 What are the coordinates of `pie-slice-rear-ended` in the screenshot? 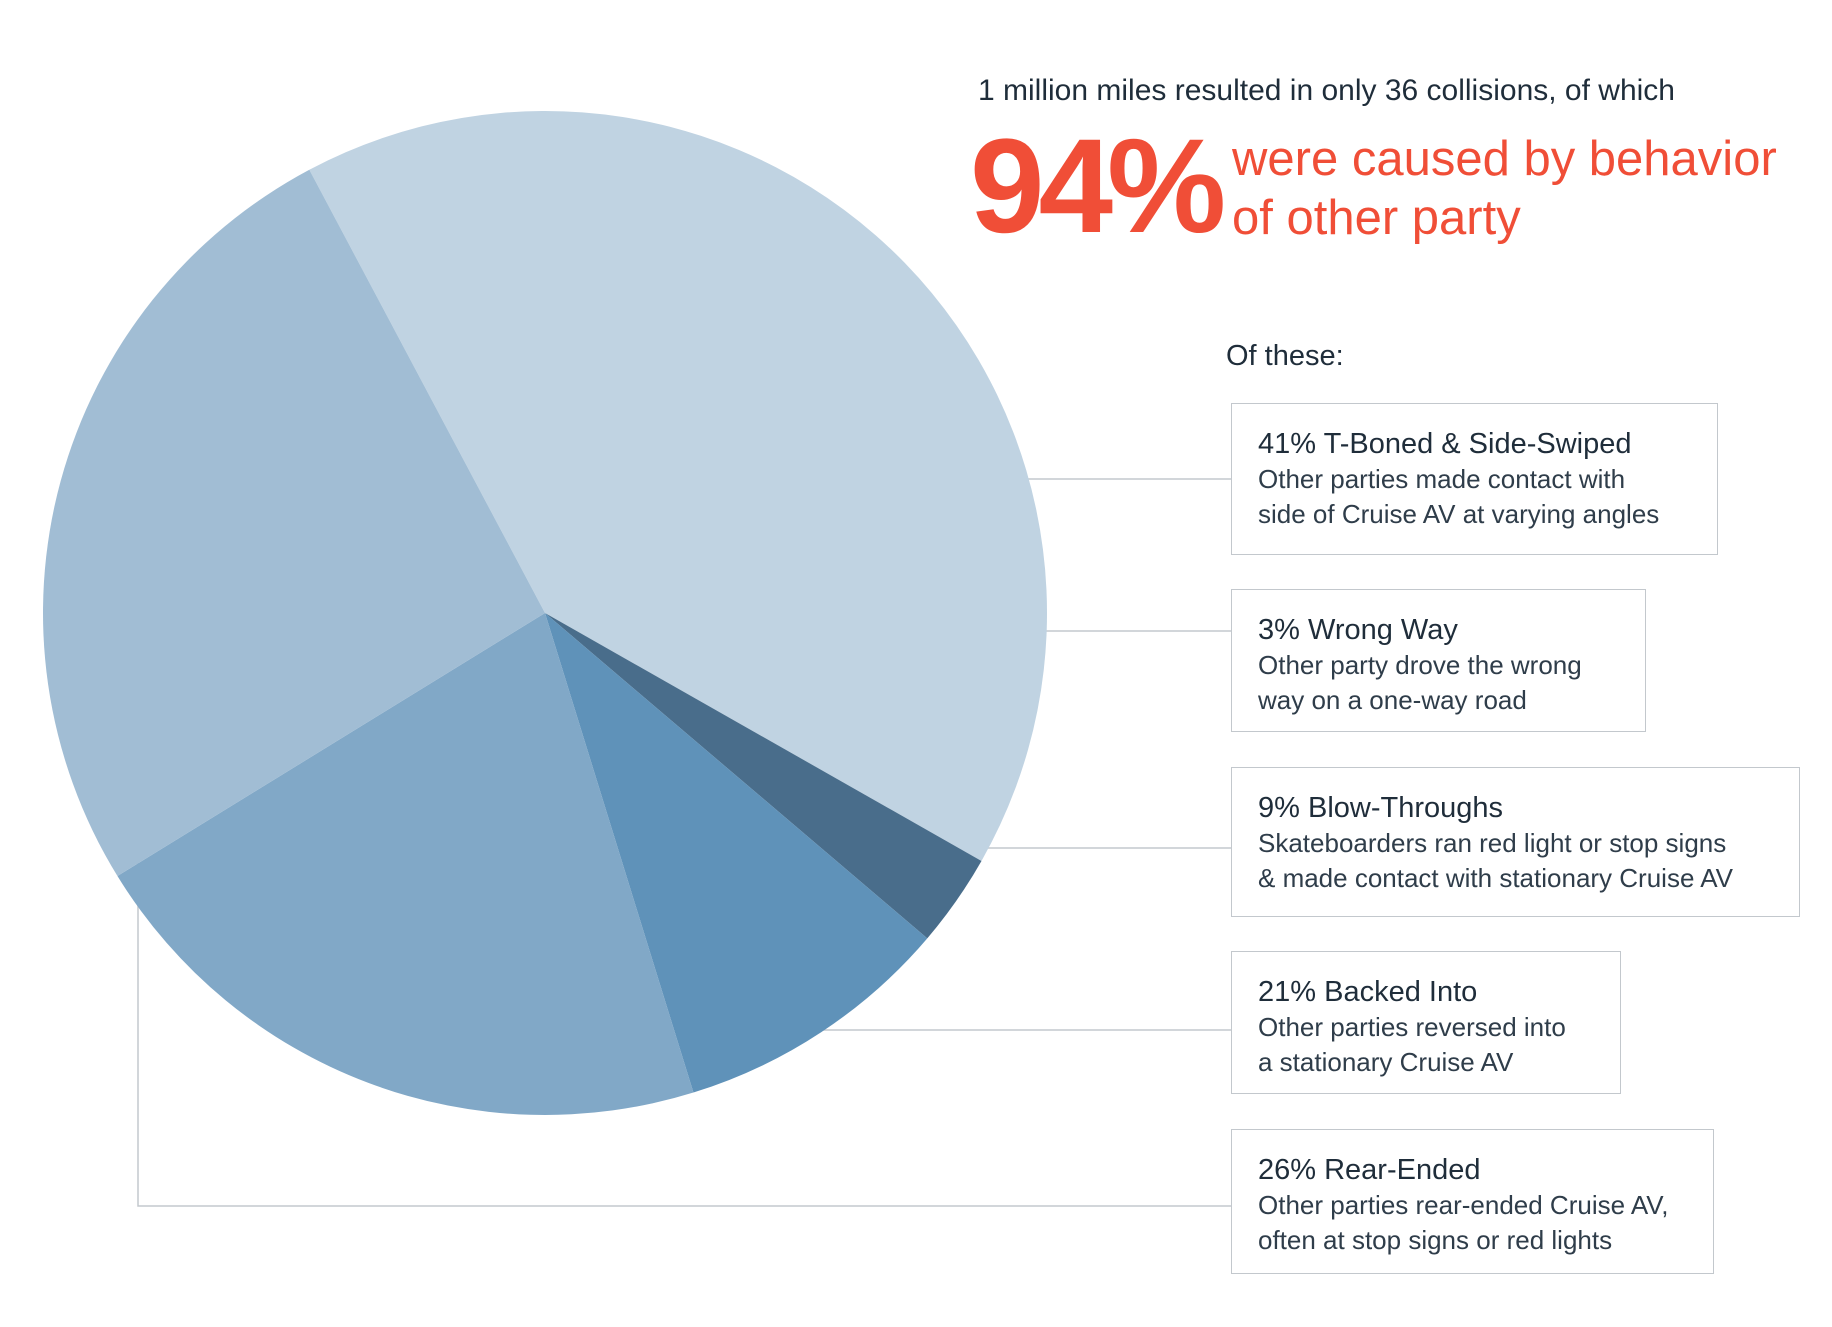 It's located at (294, 523).